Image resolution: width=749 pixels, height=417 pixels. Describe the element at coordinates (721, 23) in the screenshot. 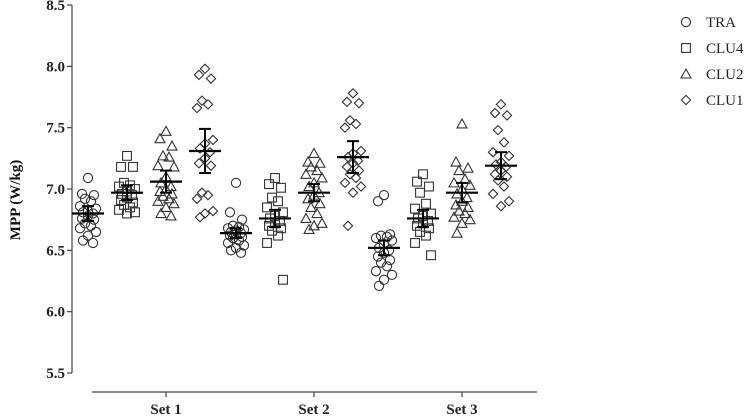

I see `legend-label: TRA` at that location.